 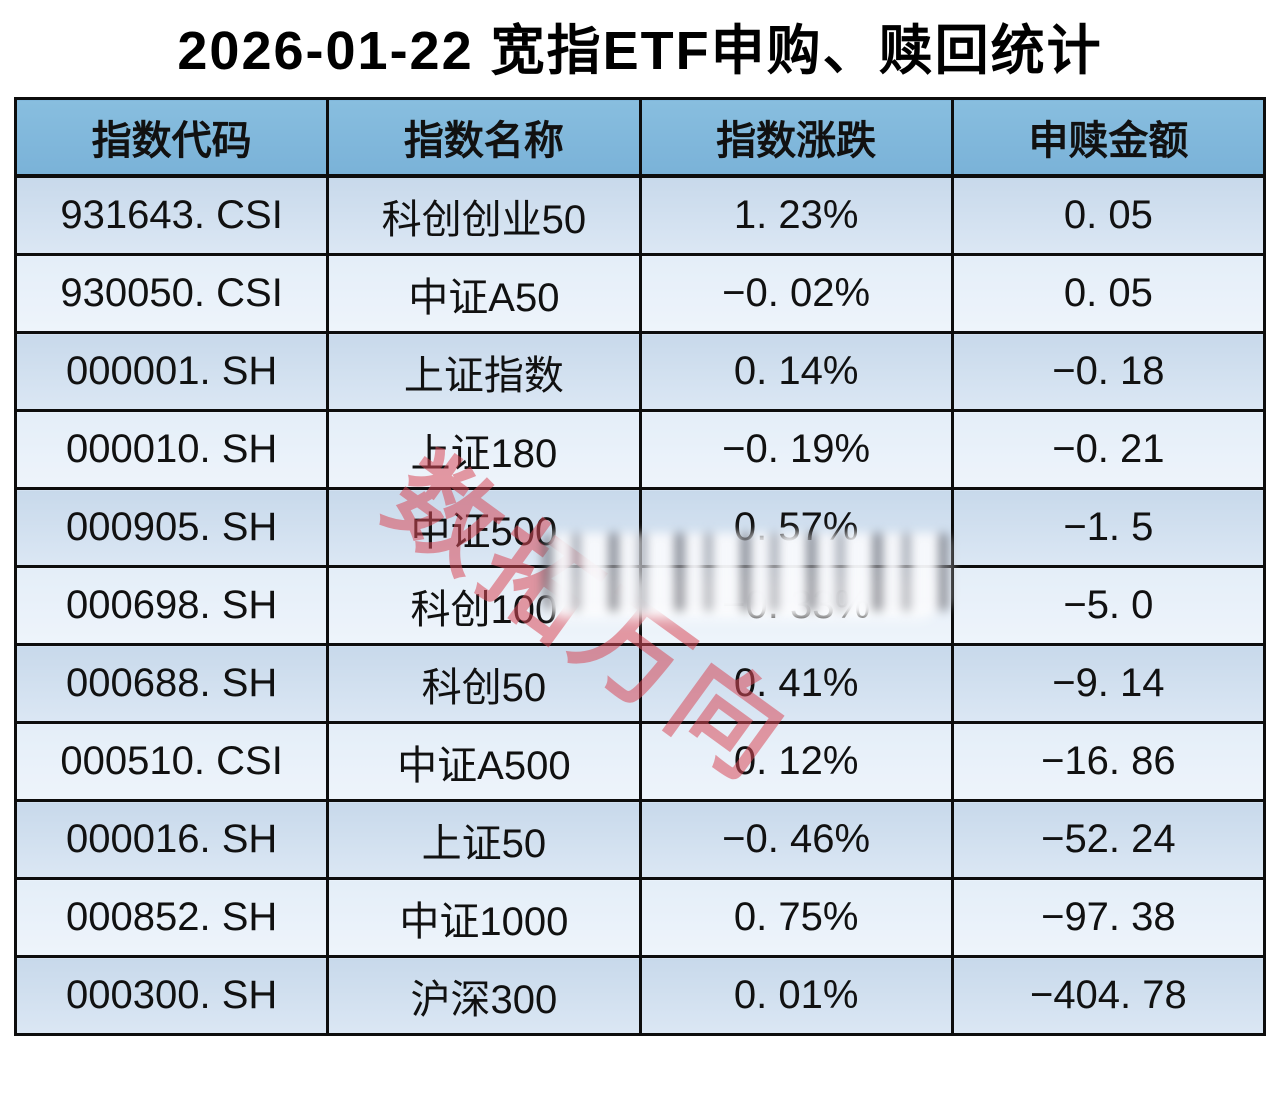 I want to click on table-row: 000852. SH 中证1000 0. 75% −97. 38, so click(x=640, y=917).